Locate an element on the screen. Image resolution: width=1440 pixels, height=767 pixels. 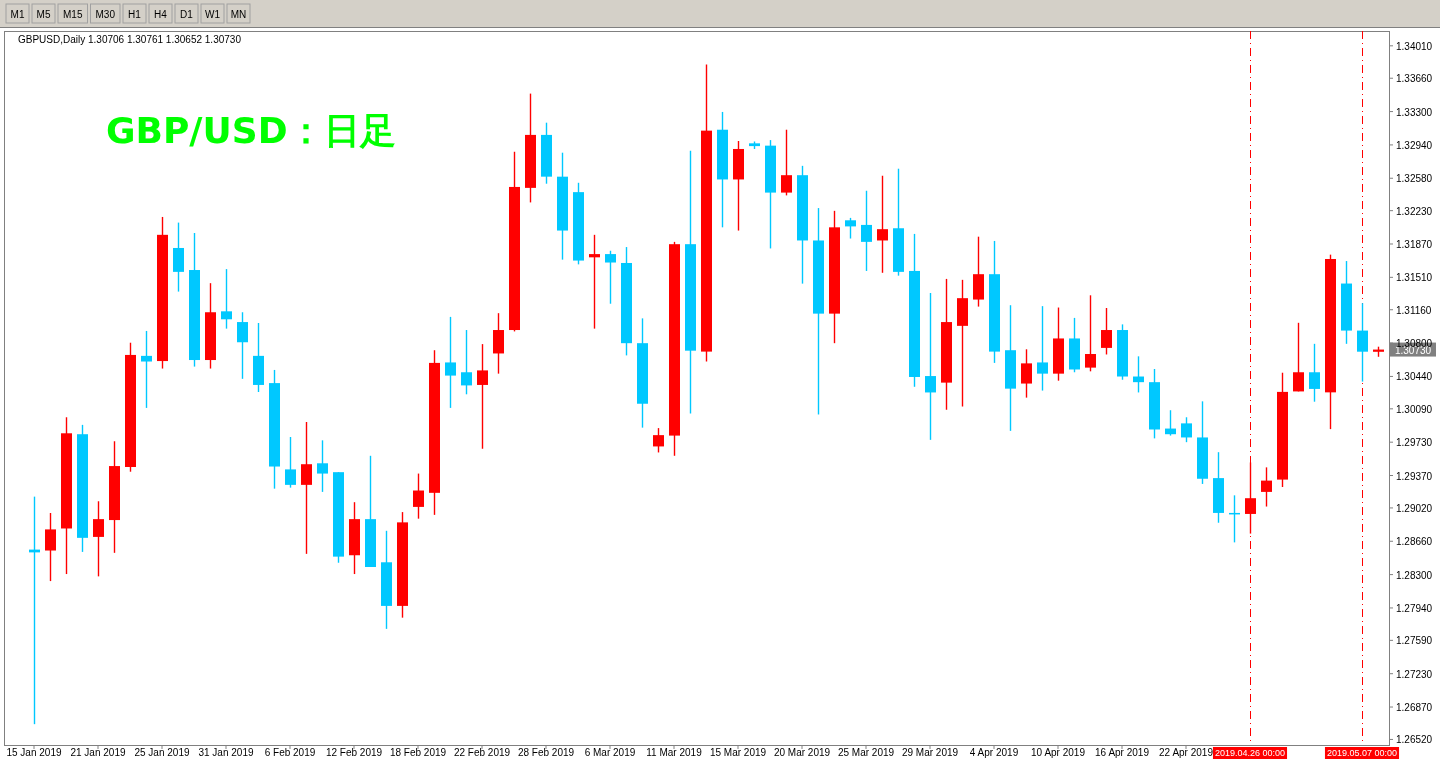
y-tick-label: 1.33660 is located at coordinates (1414, 79).